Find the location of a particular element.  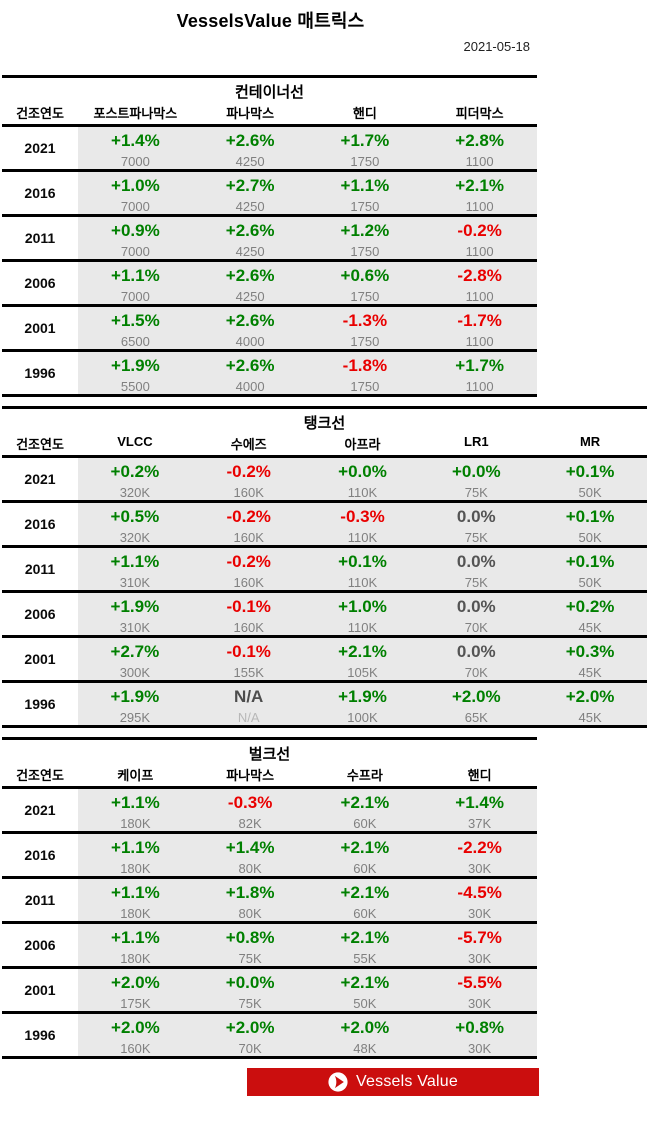

pct-change-value: +1.7% is located at coordinates (479, 365).